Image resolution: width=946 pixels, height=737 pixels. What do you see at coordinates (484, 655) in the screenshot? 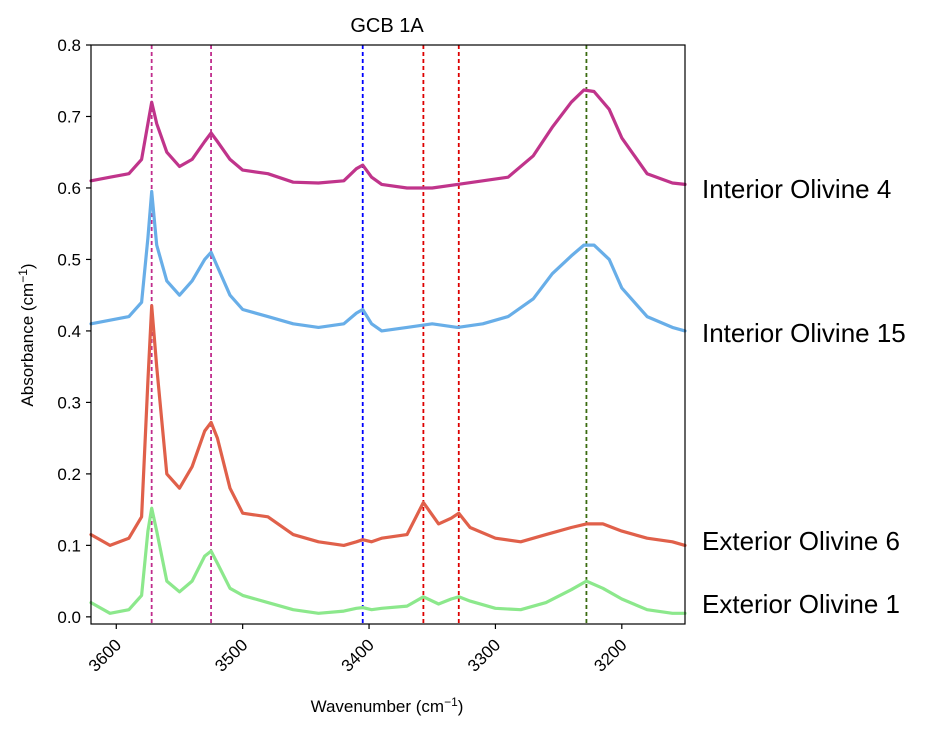
I see `x-tick-label: 3300` at bounding box center [484, 655].